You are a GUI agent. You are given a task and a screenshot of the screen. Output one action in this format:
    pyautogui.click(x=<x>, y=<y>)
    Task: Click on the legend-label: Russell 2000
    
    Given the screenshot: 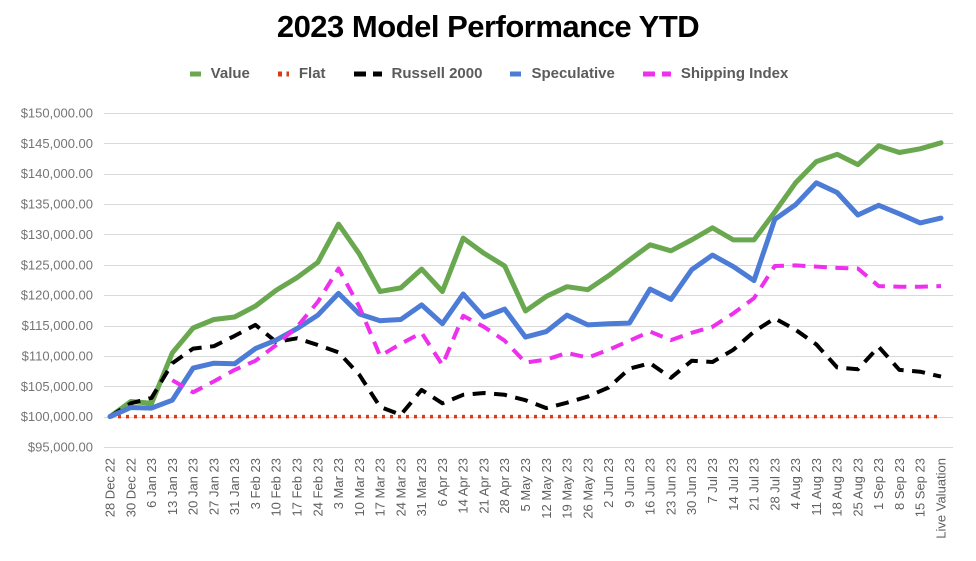 What is the action you would take?
    pyautogui.click(x=437, y=73)
    